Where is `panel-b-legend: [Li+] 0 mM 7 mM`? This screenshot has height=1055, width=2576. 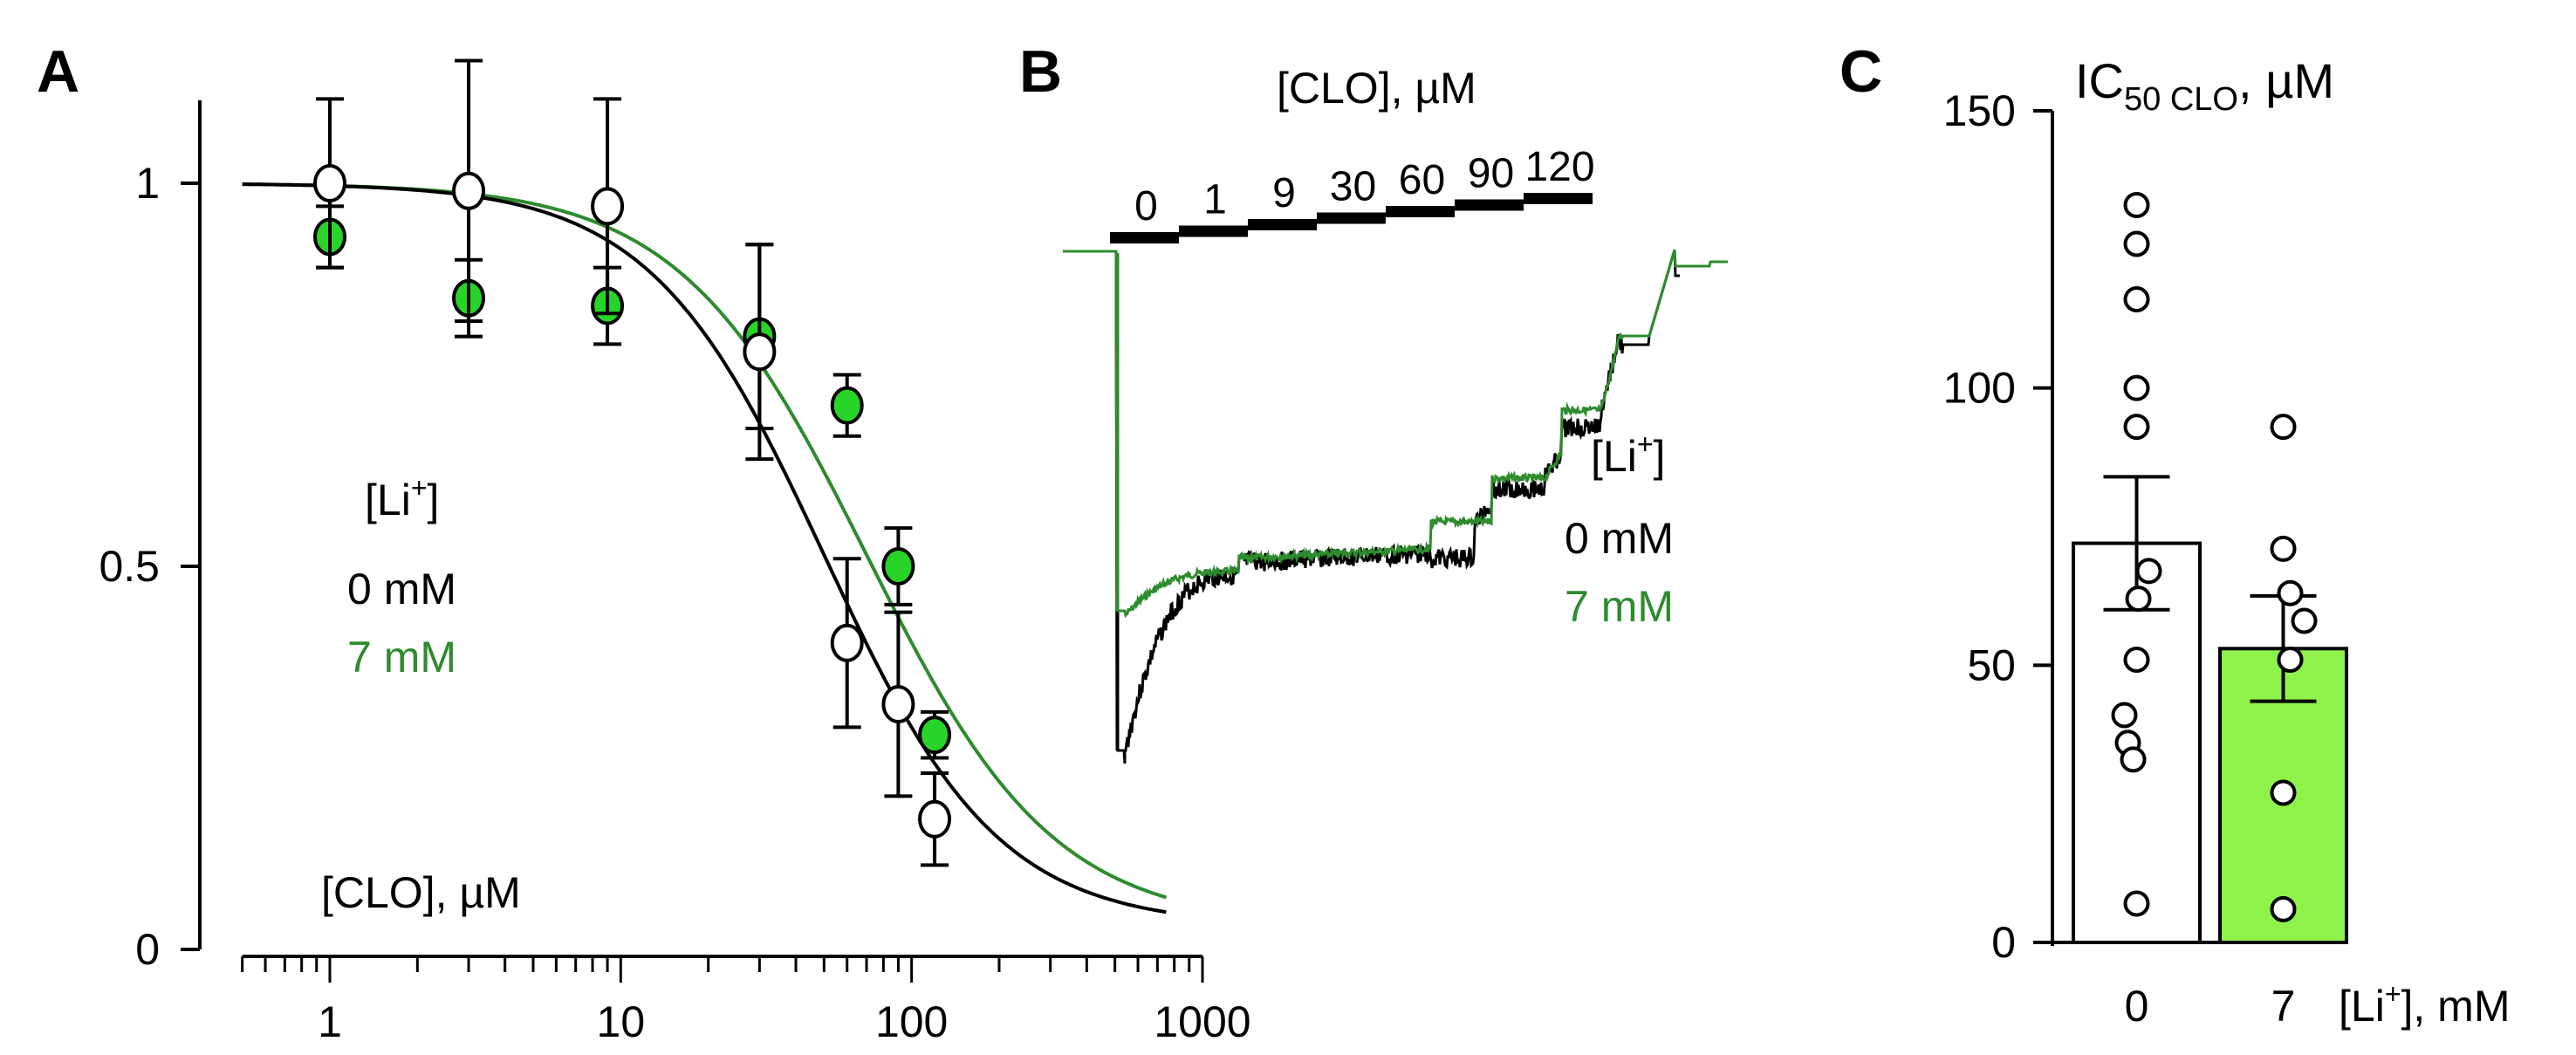
panel-b-legend: [Li+] 0 mM 7 mM is located at coordinates (1620, 529).